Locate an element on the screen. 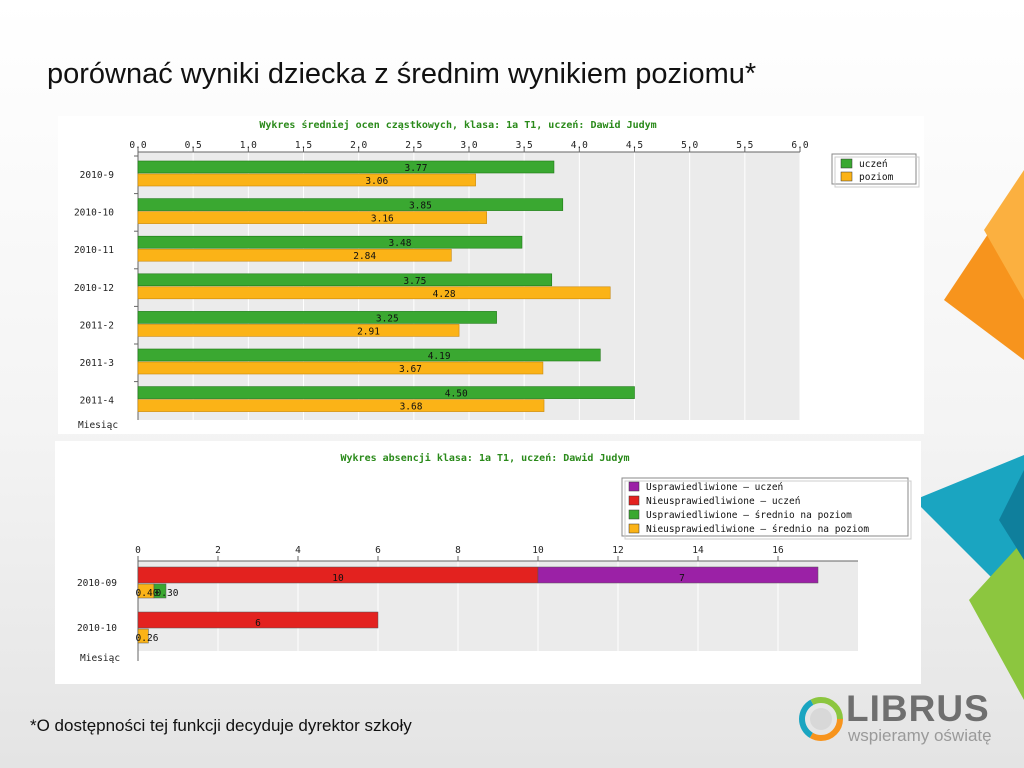  legend-label: Usprawiedliwione – uczeń is located at coordinates (714, 487).